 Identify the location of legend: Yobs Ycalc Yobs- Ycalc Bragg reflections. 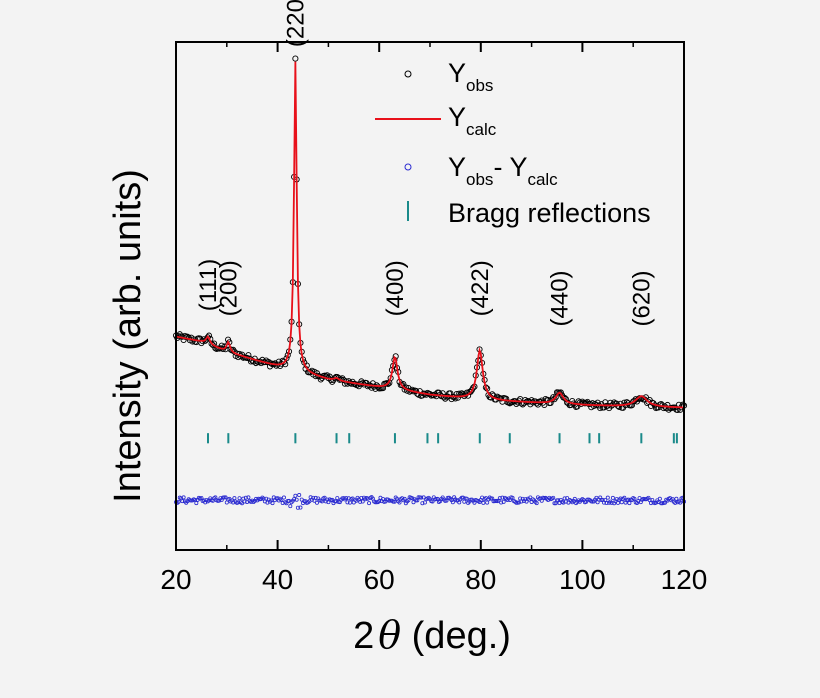
(513, 143).